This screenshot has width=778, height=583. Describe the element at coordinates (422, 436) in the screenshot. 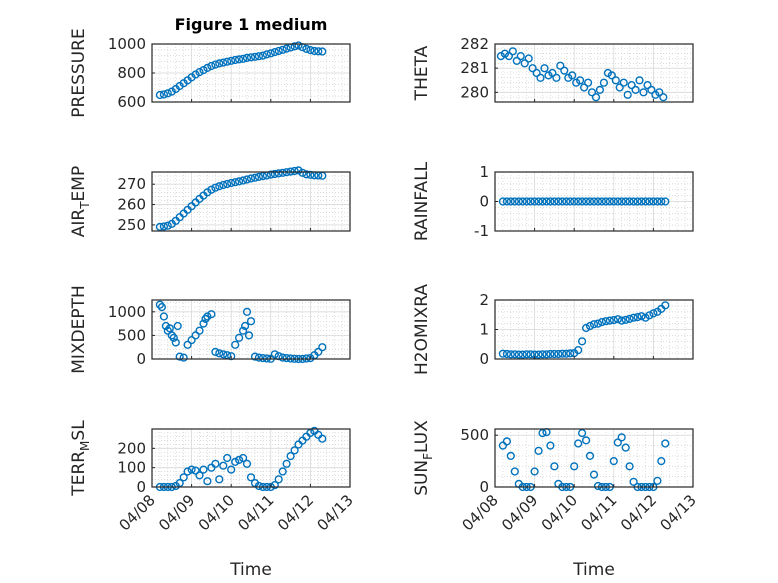

I see `y-axis-label-tail: LUX` at that location.